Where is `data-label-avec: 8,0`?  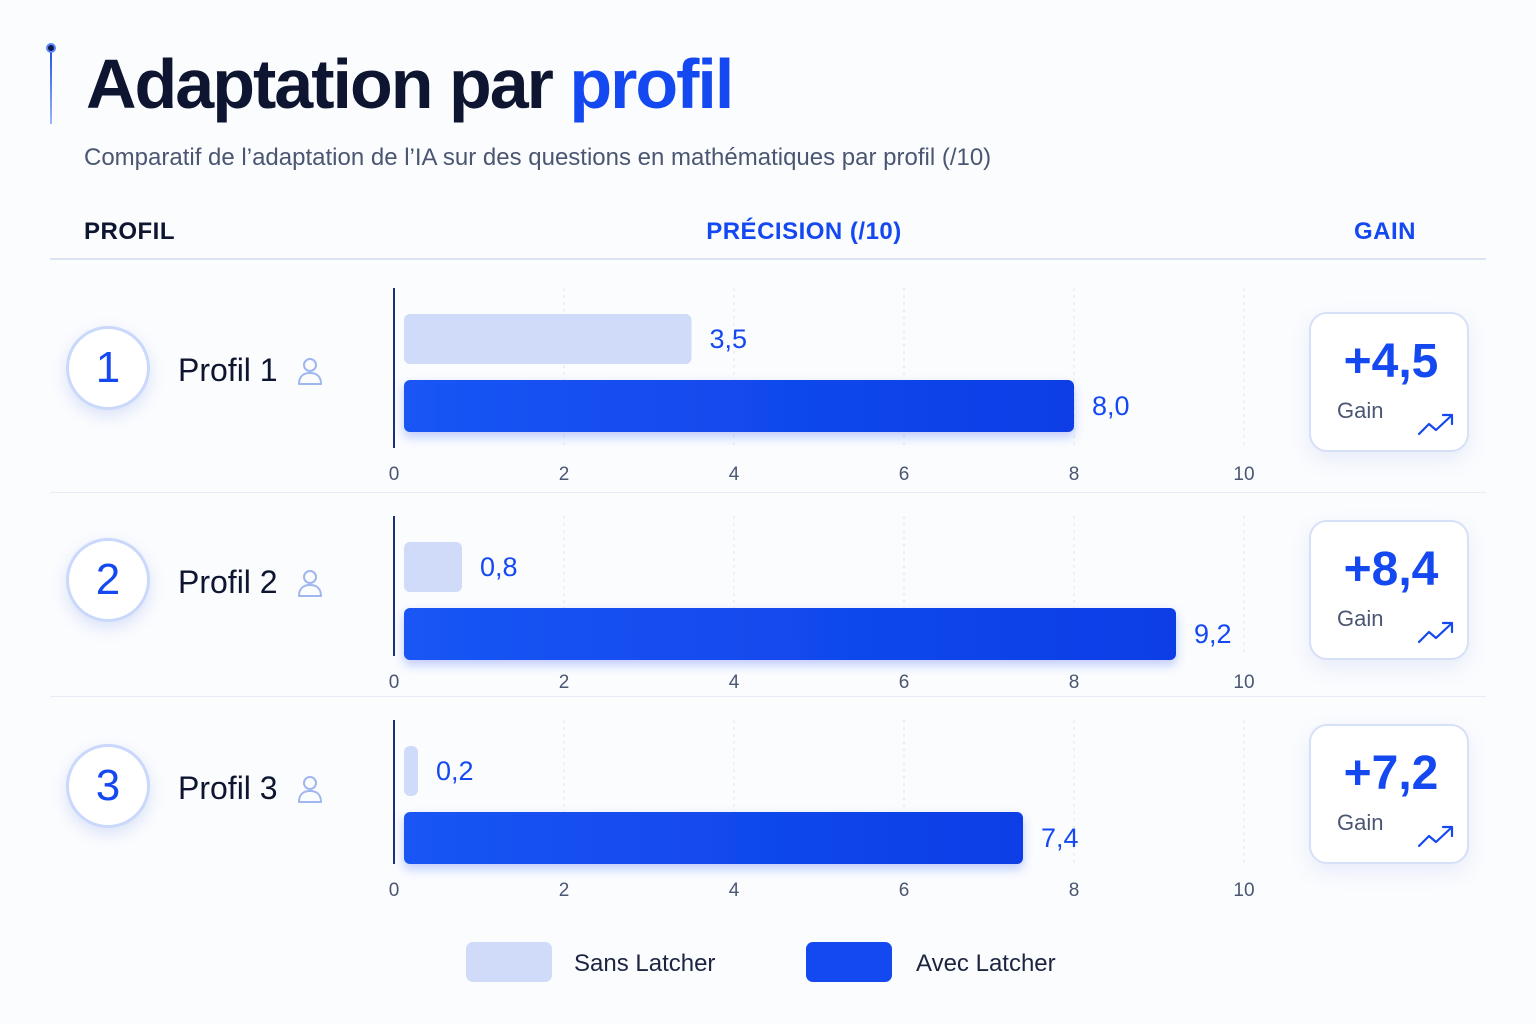 data-label-avec: 8,0 is located at coordinates (1111, 406).